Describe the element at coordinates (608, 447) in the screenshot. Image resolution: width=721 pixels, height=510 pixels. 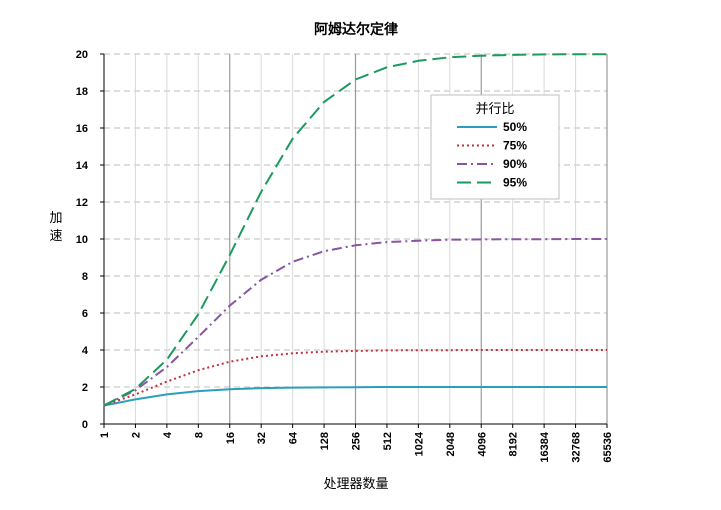
I see `x-tick-label: 65536` at that location.